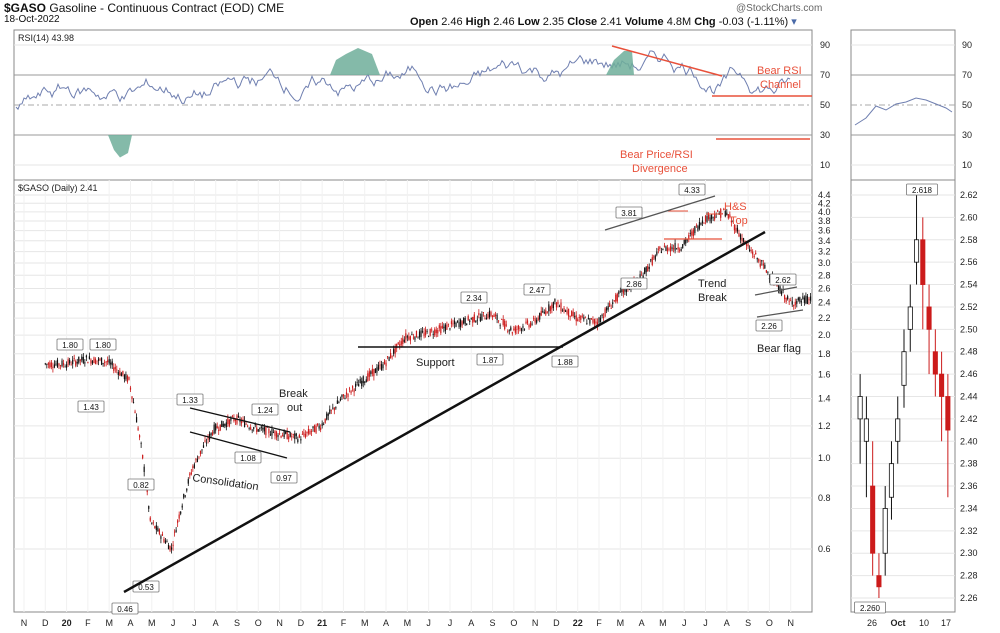 This screenshot has width=1000, height=633. I want to click on trend-label: Trend, so click(712, 284).